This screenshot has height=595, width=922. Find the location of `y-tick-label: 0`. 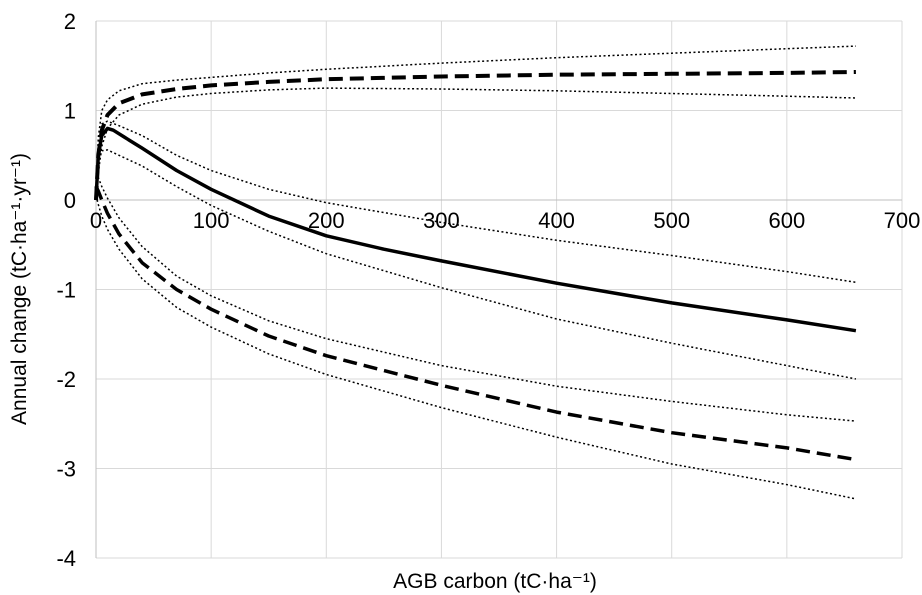

y-tick-label: 0 is located at coordinates (70, 200).